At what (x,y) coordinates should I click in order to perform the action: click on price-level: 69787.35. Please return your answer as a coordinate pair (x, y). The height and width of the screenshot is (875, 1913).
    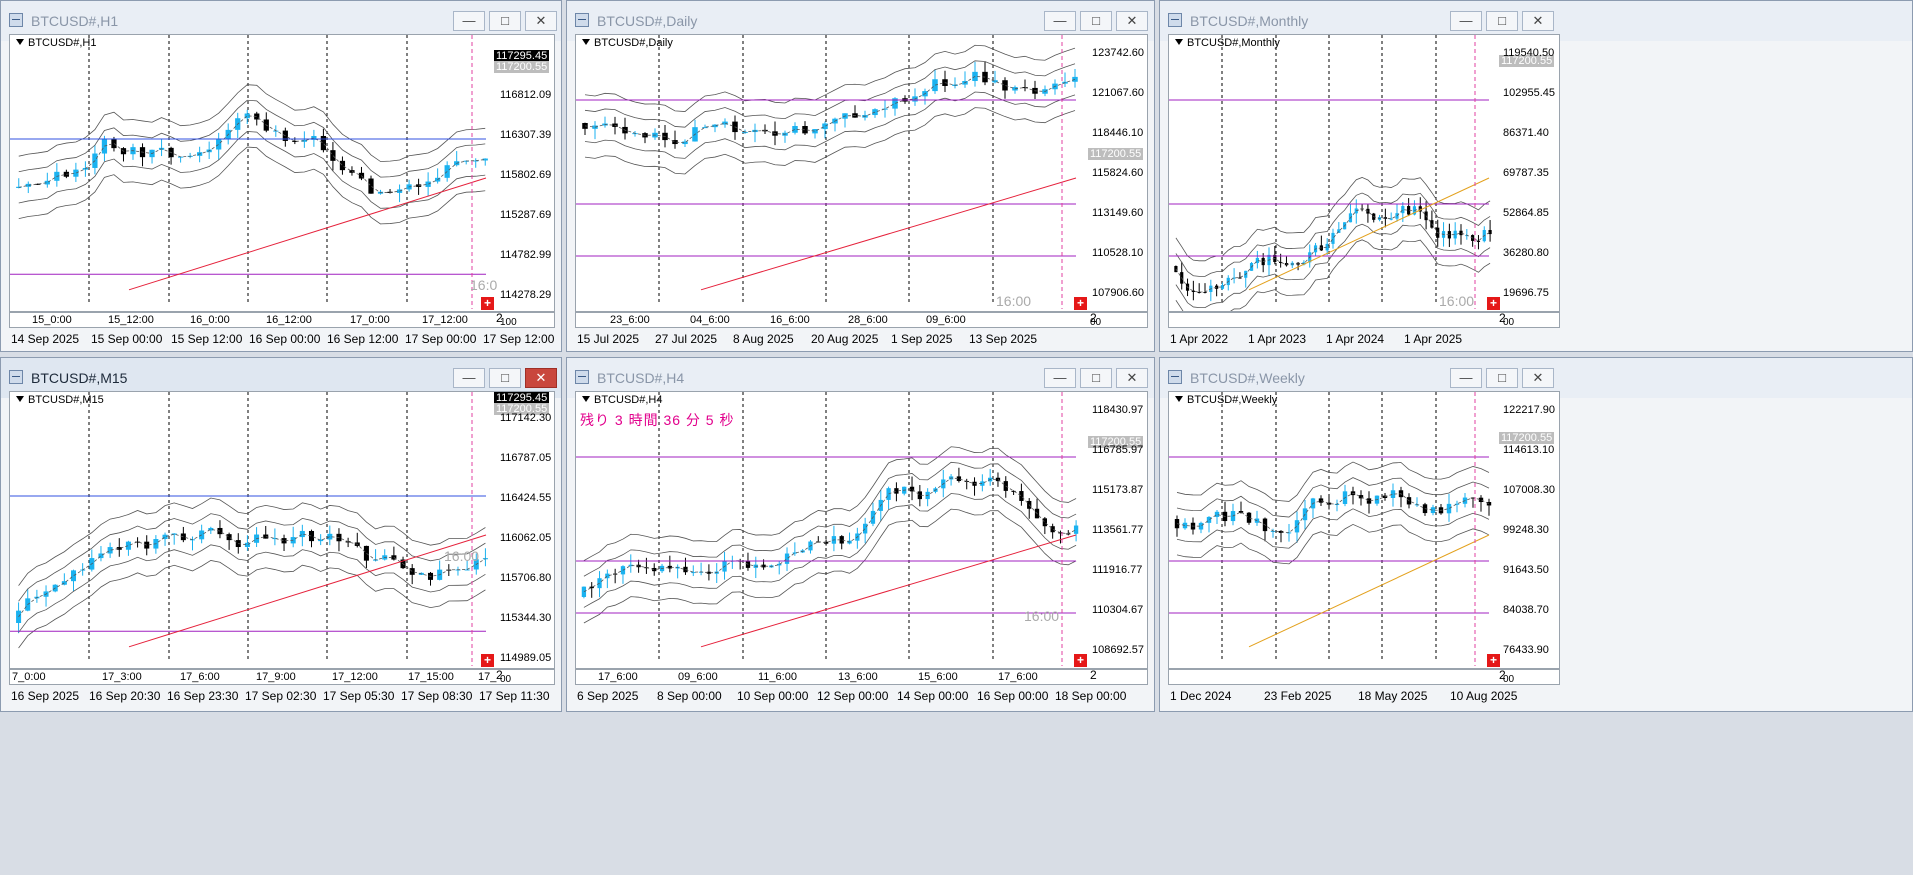
    Looking at the image, I should click on (1526, 173).